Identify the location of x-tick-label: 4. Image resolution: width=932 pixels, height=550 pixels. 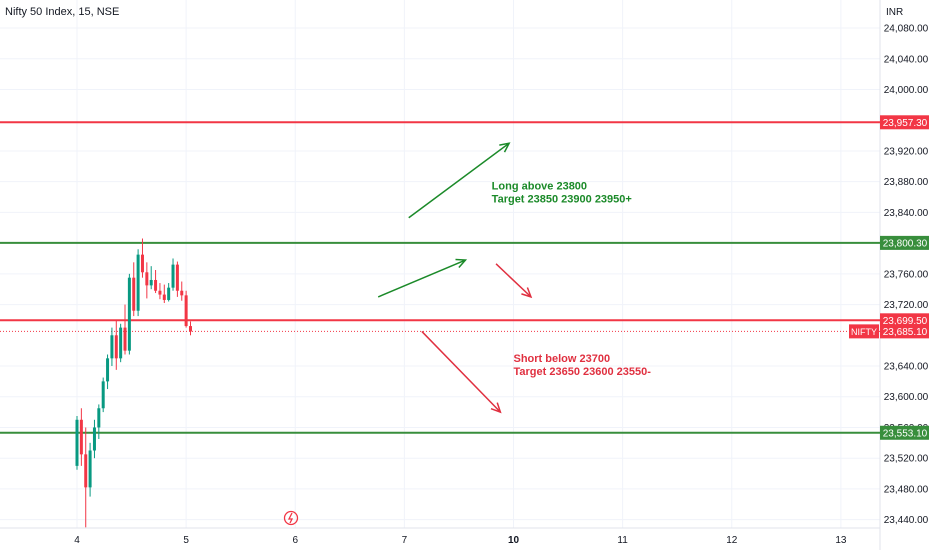
(77, 540).